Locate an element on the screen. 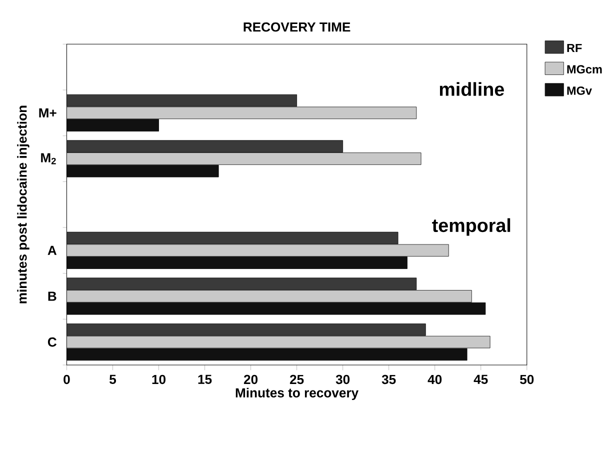 This screenshot has height=457, width=609. y-tick-label: M$_{2}$ is located at coordinates (48, 158).